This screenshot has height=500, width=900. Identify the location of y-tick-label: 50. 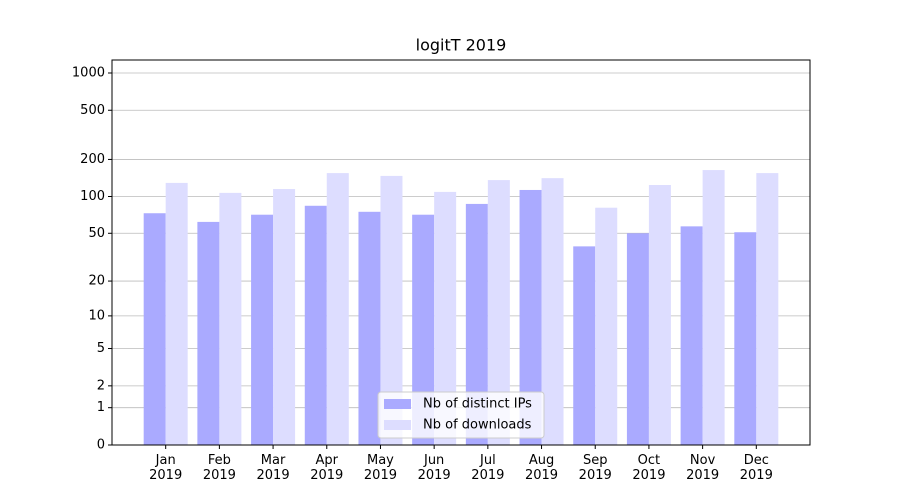
(96, 233).